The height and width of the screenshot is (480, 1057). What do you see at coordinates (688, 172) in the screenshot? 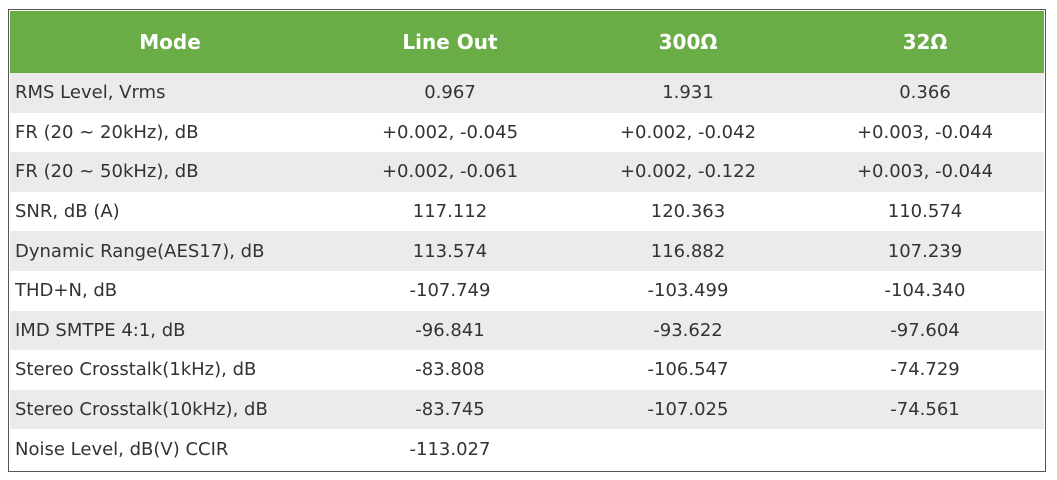
I see `value-cell: +0.002, -0.122` at bounding box center [688, 172].